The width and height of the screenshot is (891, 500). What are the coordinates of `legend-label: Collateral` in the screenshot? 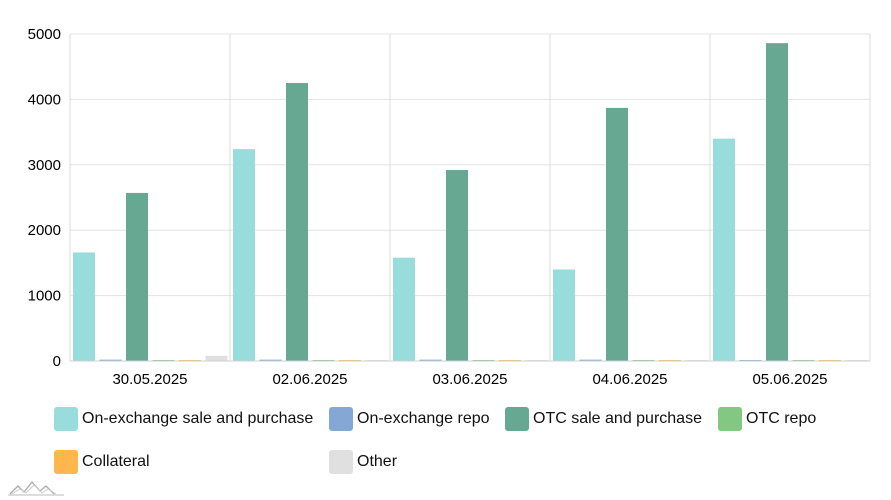 It's located at (116, 461).